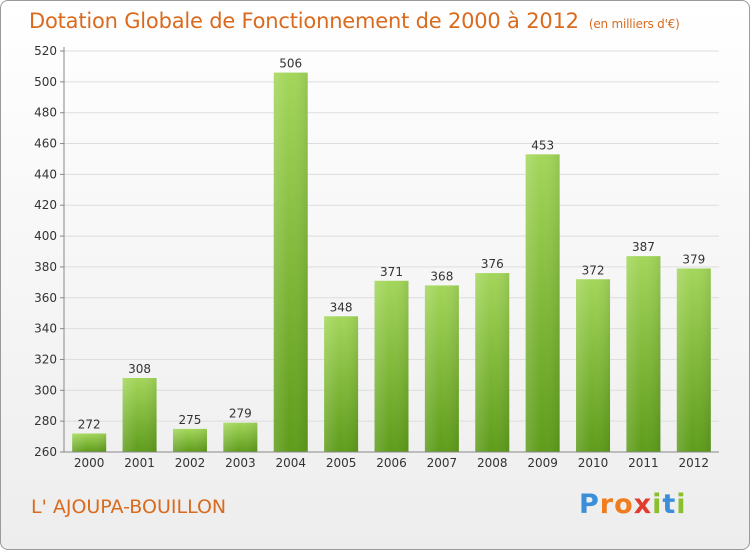 The height and width of the screenshot is (550, 750). Describe the element at coordinates (190, 420) in the screenshot. I see `data-label: 275` at that location.